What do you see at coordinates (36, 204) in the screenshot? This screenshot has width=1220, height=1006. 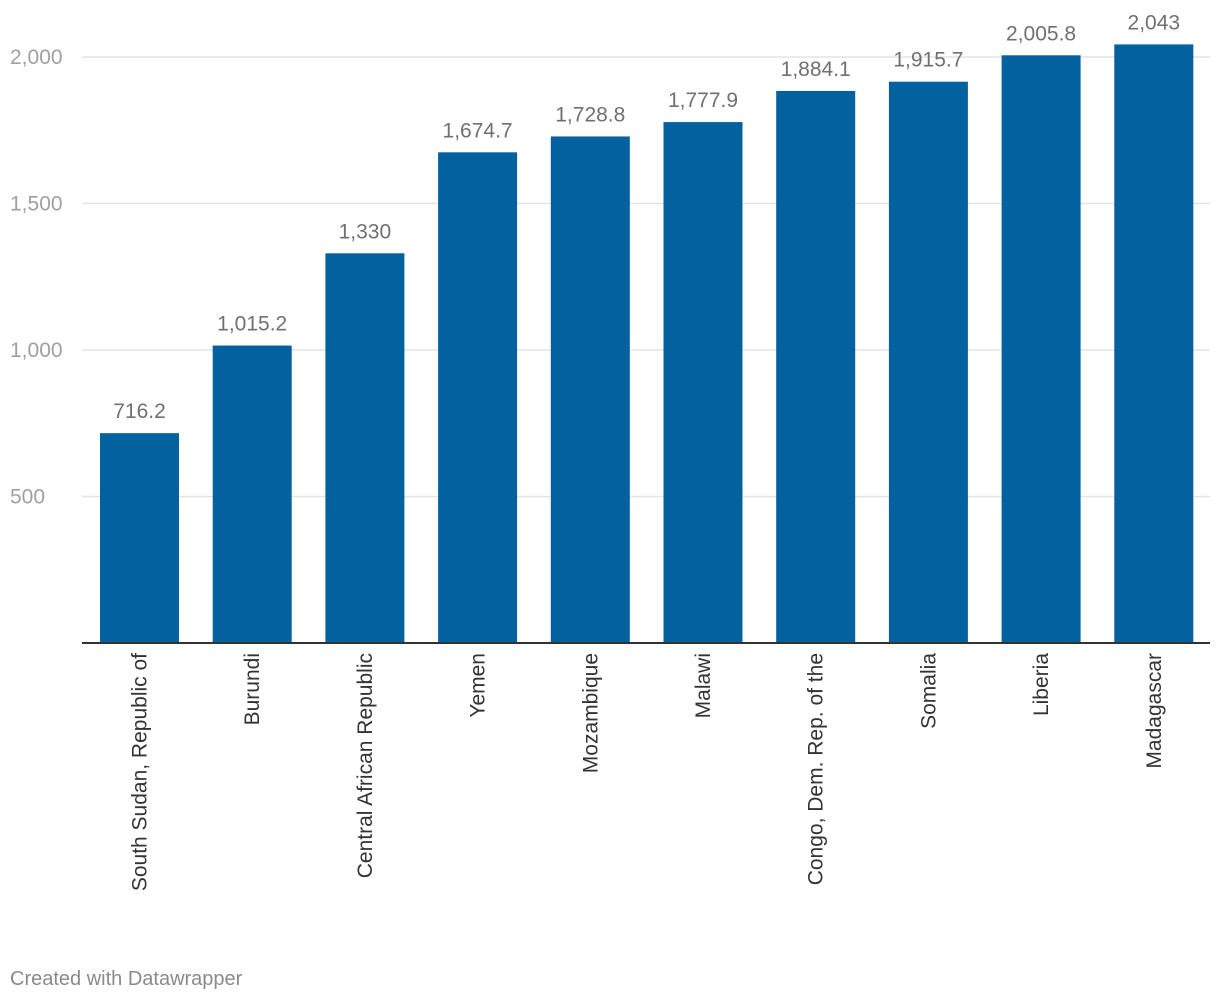 I see `y-tick-label: 1,500` at bounding box center [36, 204].